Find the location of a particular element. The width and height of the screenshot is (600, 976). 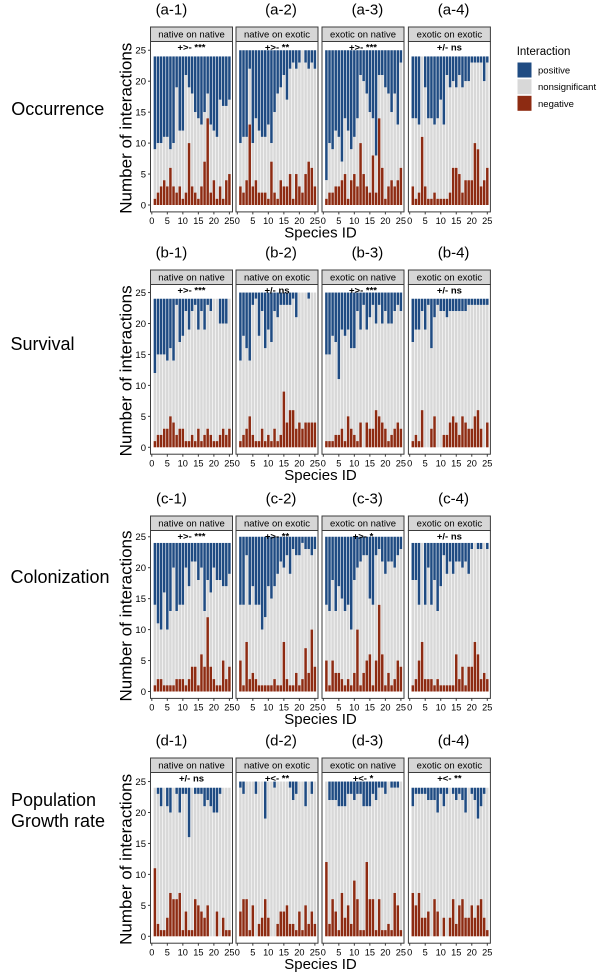

svg-text: (a-2) is located at coordinates (281, 10).